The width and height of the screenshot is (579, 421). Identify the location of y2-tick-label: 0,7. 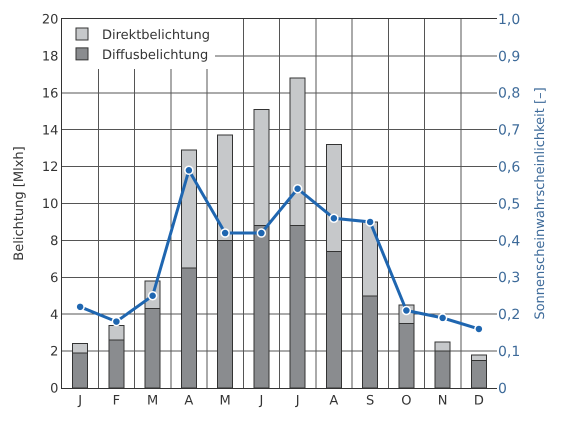
(509, 130).